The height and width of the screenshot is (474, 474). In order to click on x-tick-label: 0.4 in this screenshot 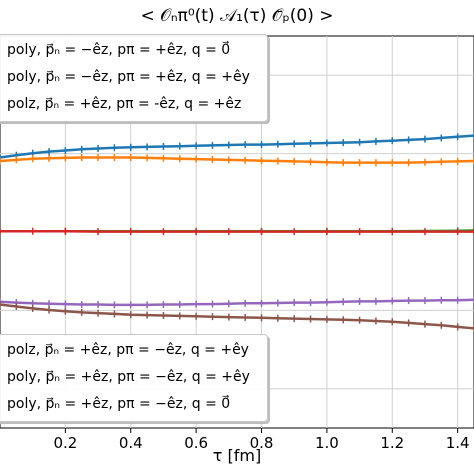, I will do `click(131, 443)`.